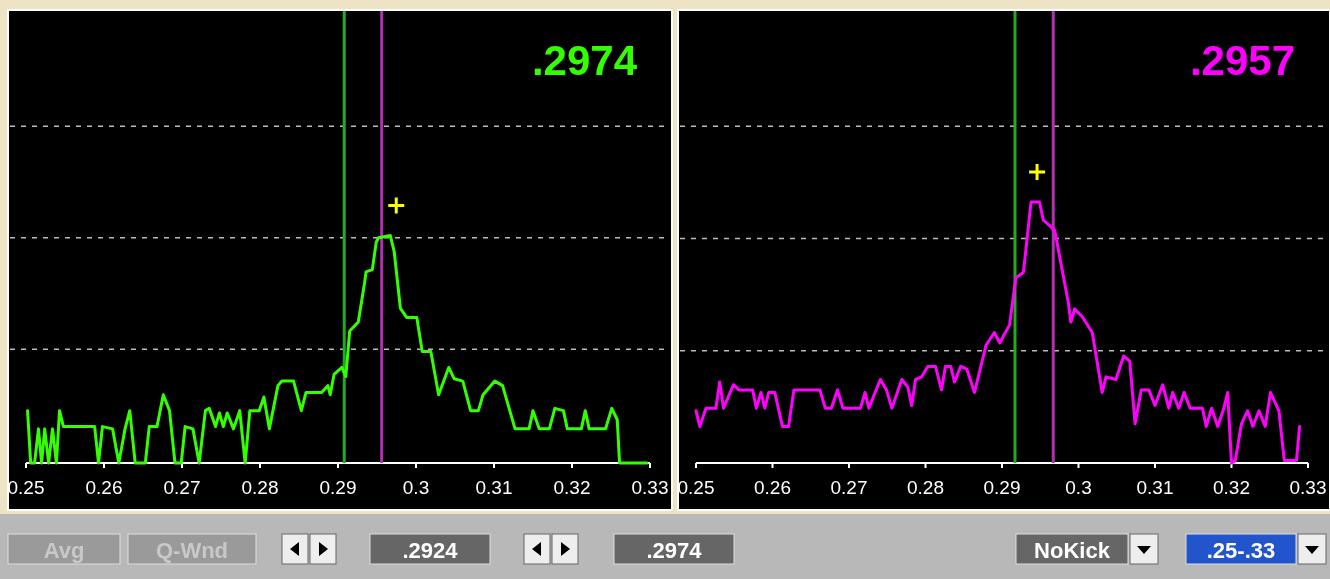  I want to click on chart-title: .2957, so click(1242, 60).